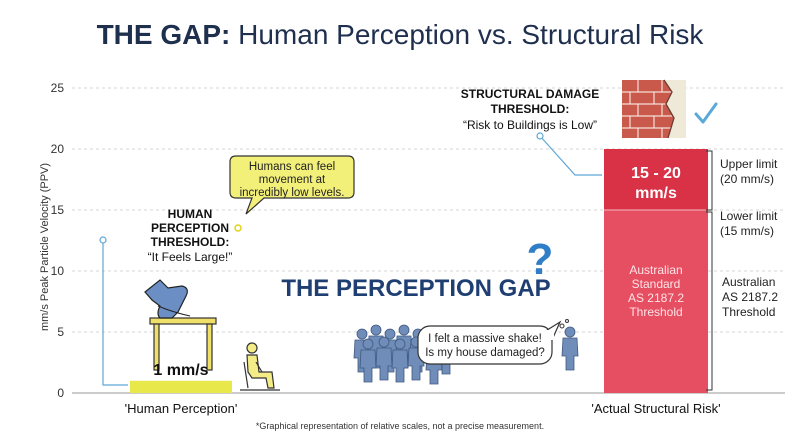  Describe the element at coordinates (58, 88) in the screenshot. I see `y-tick-label: 25` at that location.